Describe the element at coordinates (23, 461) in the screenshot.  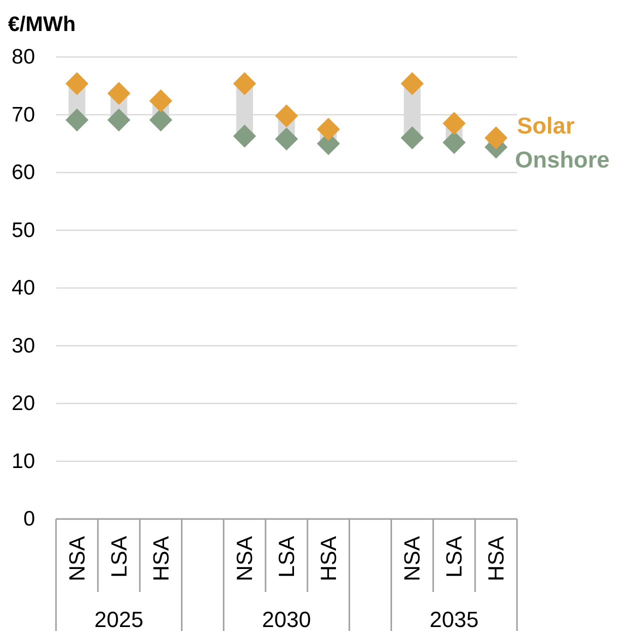
I see `y-tick-label: 10` at that location.